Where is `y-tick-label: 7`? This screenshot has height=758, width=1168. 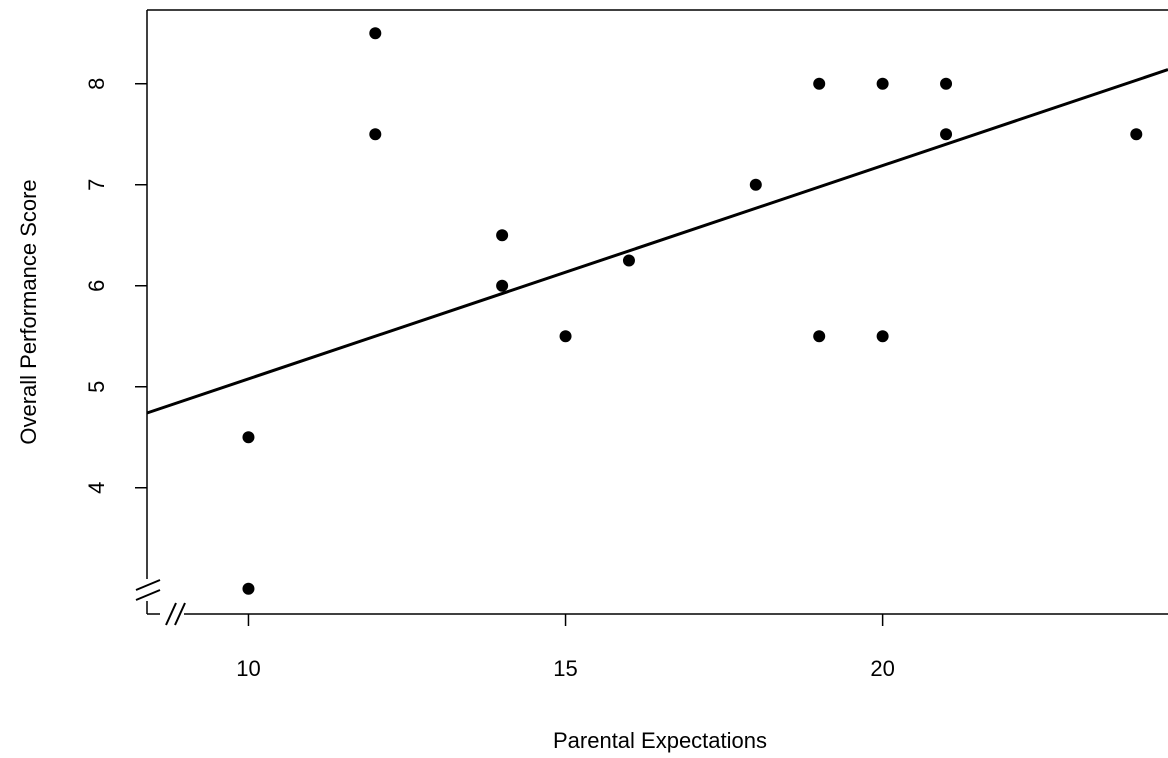 y-tick-label: 7 is located at coordinates (96, 185).